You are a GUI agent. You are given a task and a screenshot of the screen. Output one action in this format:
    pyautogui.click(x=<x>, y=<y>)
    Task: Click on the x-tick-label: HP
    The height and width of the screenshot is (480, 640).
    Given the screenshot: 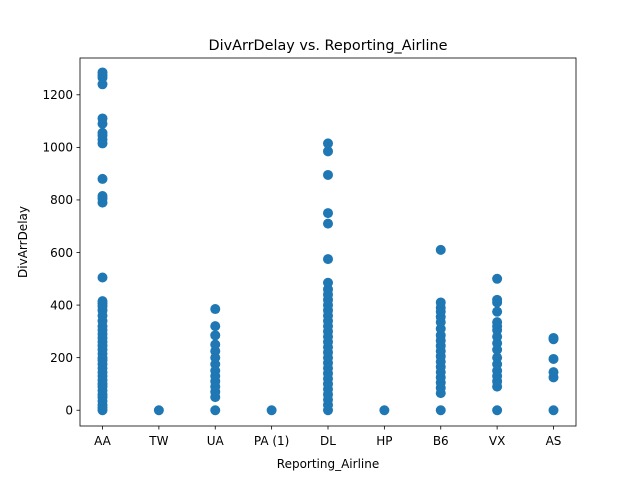 What is the action you would take?
    pyautogui.click(x=384, y=441)
    